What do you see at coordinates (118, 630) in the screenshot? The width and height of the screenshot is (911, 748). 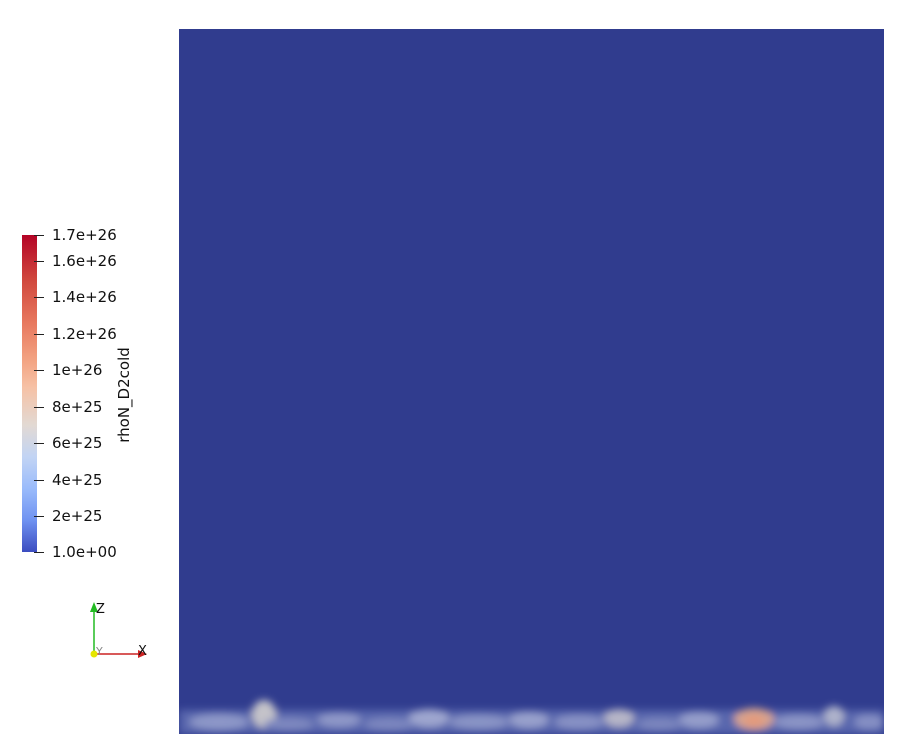 I see `orientation-axes: Z Y X` at bounding box center [118, 630].